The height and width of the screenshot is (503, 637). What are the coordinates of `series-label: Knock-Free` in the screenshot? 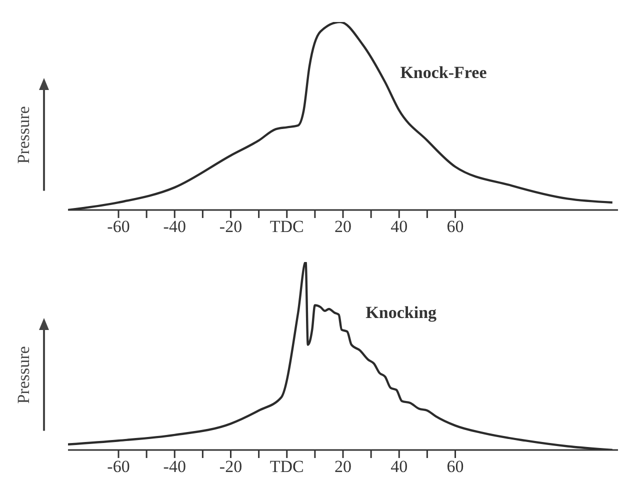 It's located at (443, 73).